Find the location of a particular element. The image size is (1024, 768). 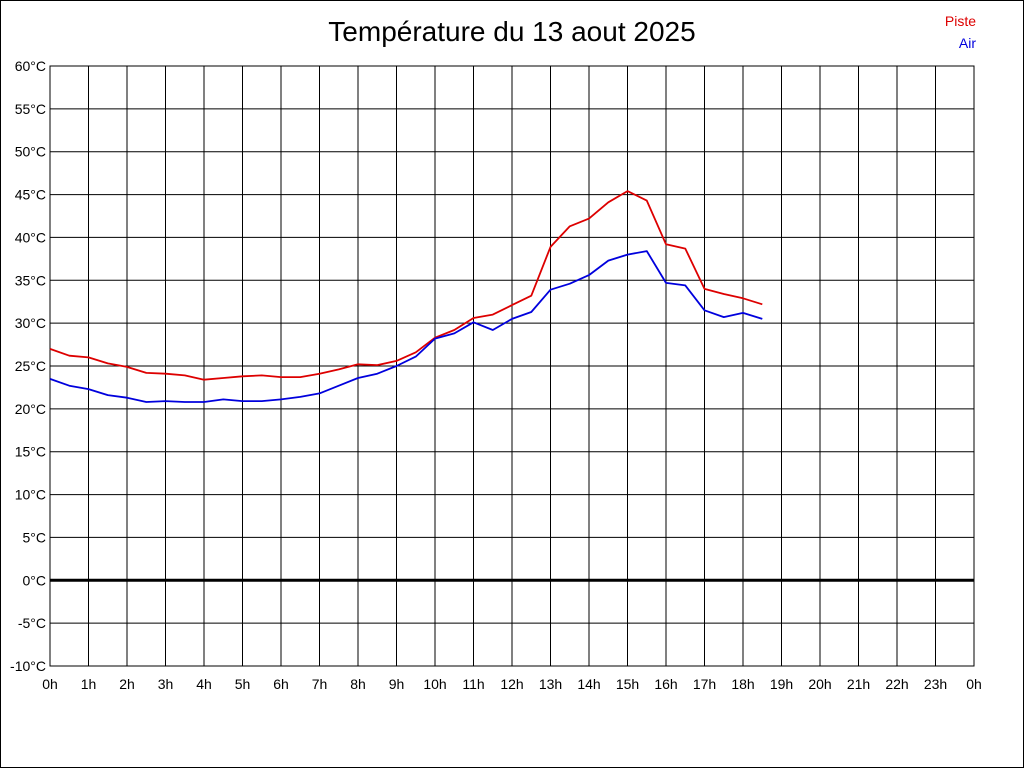

legend-piste: Piste is located at coordinates (960, 21).